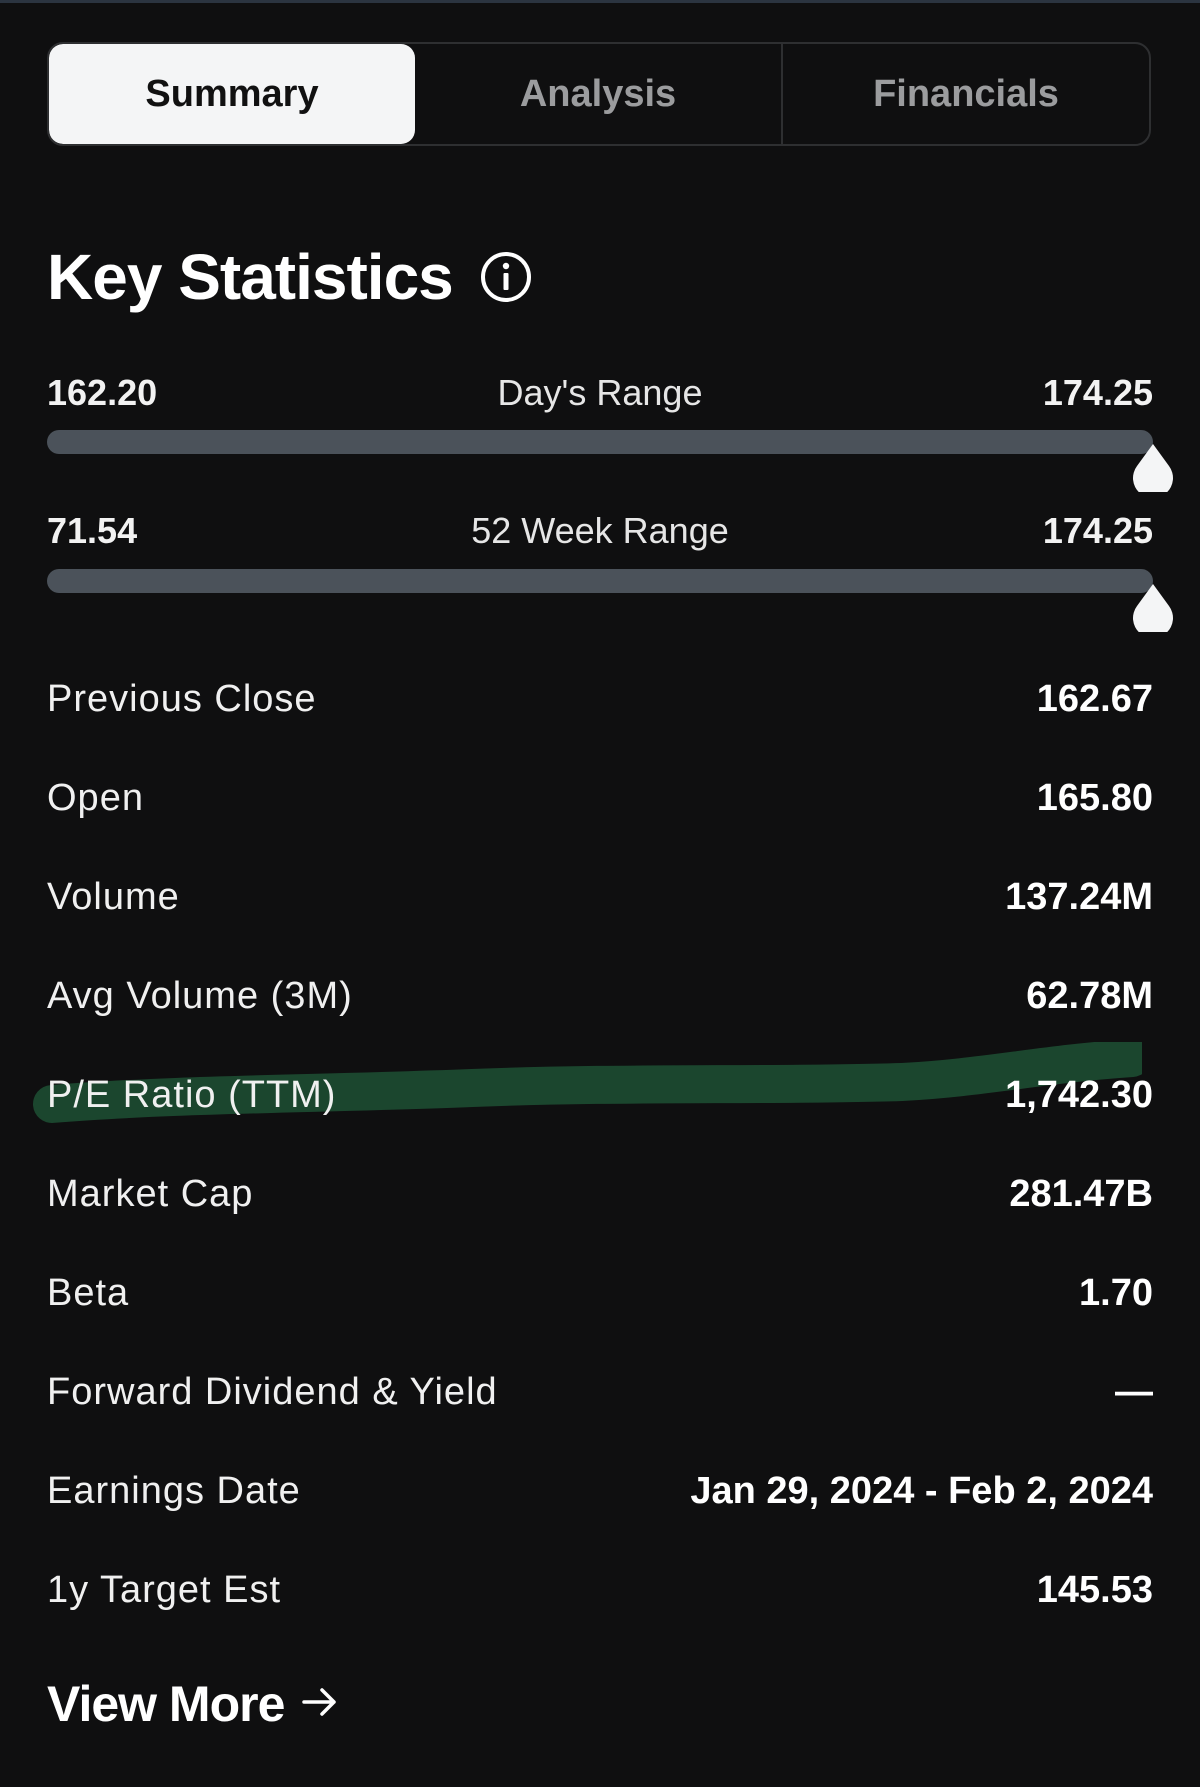 The image size is (1200, 1787). What do you see at coordinates (1079, 897) in the screenshot?
I see `stat-value: 137.24M` at bounding box center [1079, 897].